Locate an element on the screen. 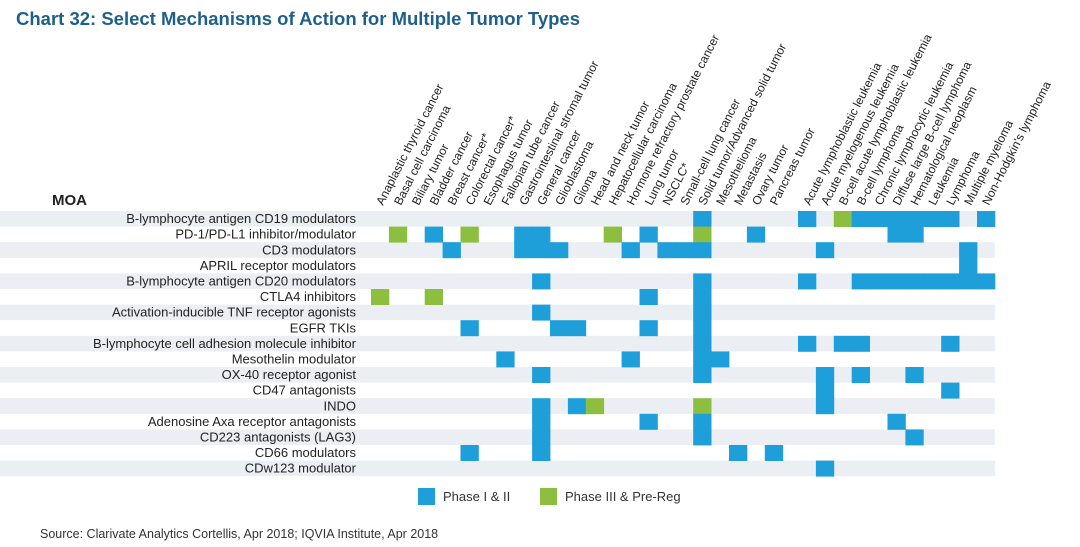 The height and width of the screenshot is (547, 1080). row-label: OX-40 receptor agonist is located at coordinates (289, 374).